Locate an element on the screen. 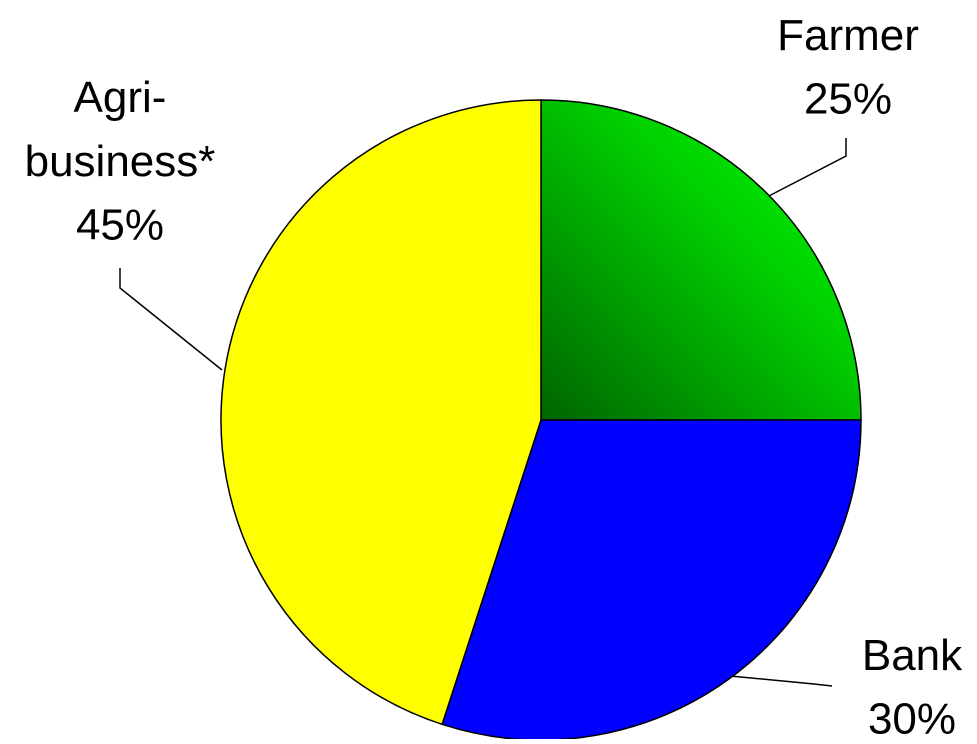 This screenshot has height=744, width=977. value-label: 30% is located at coordinates (912, 717).